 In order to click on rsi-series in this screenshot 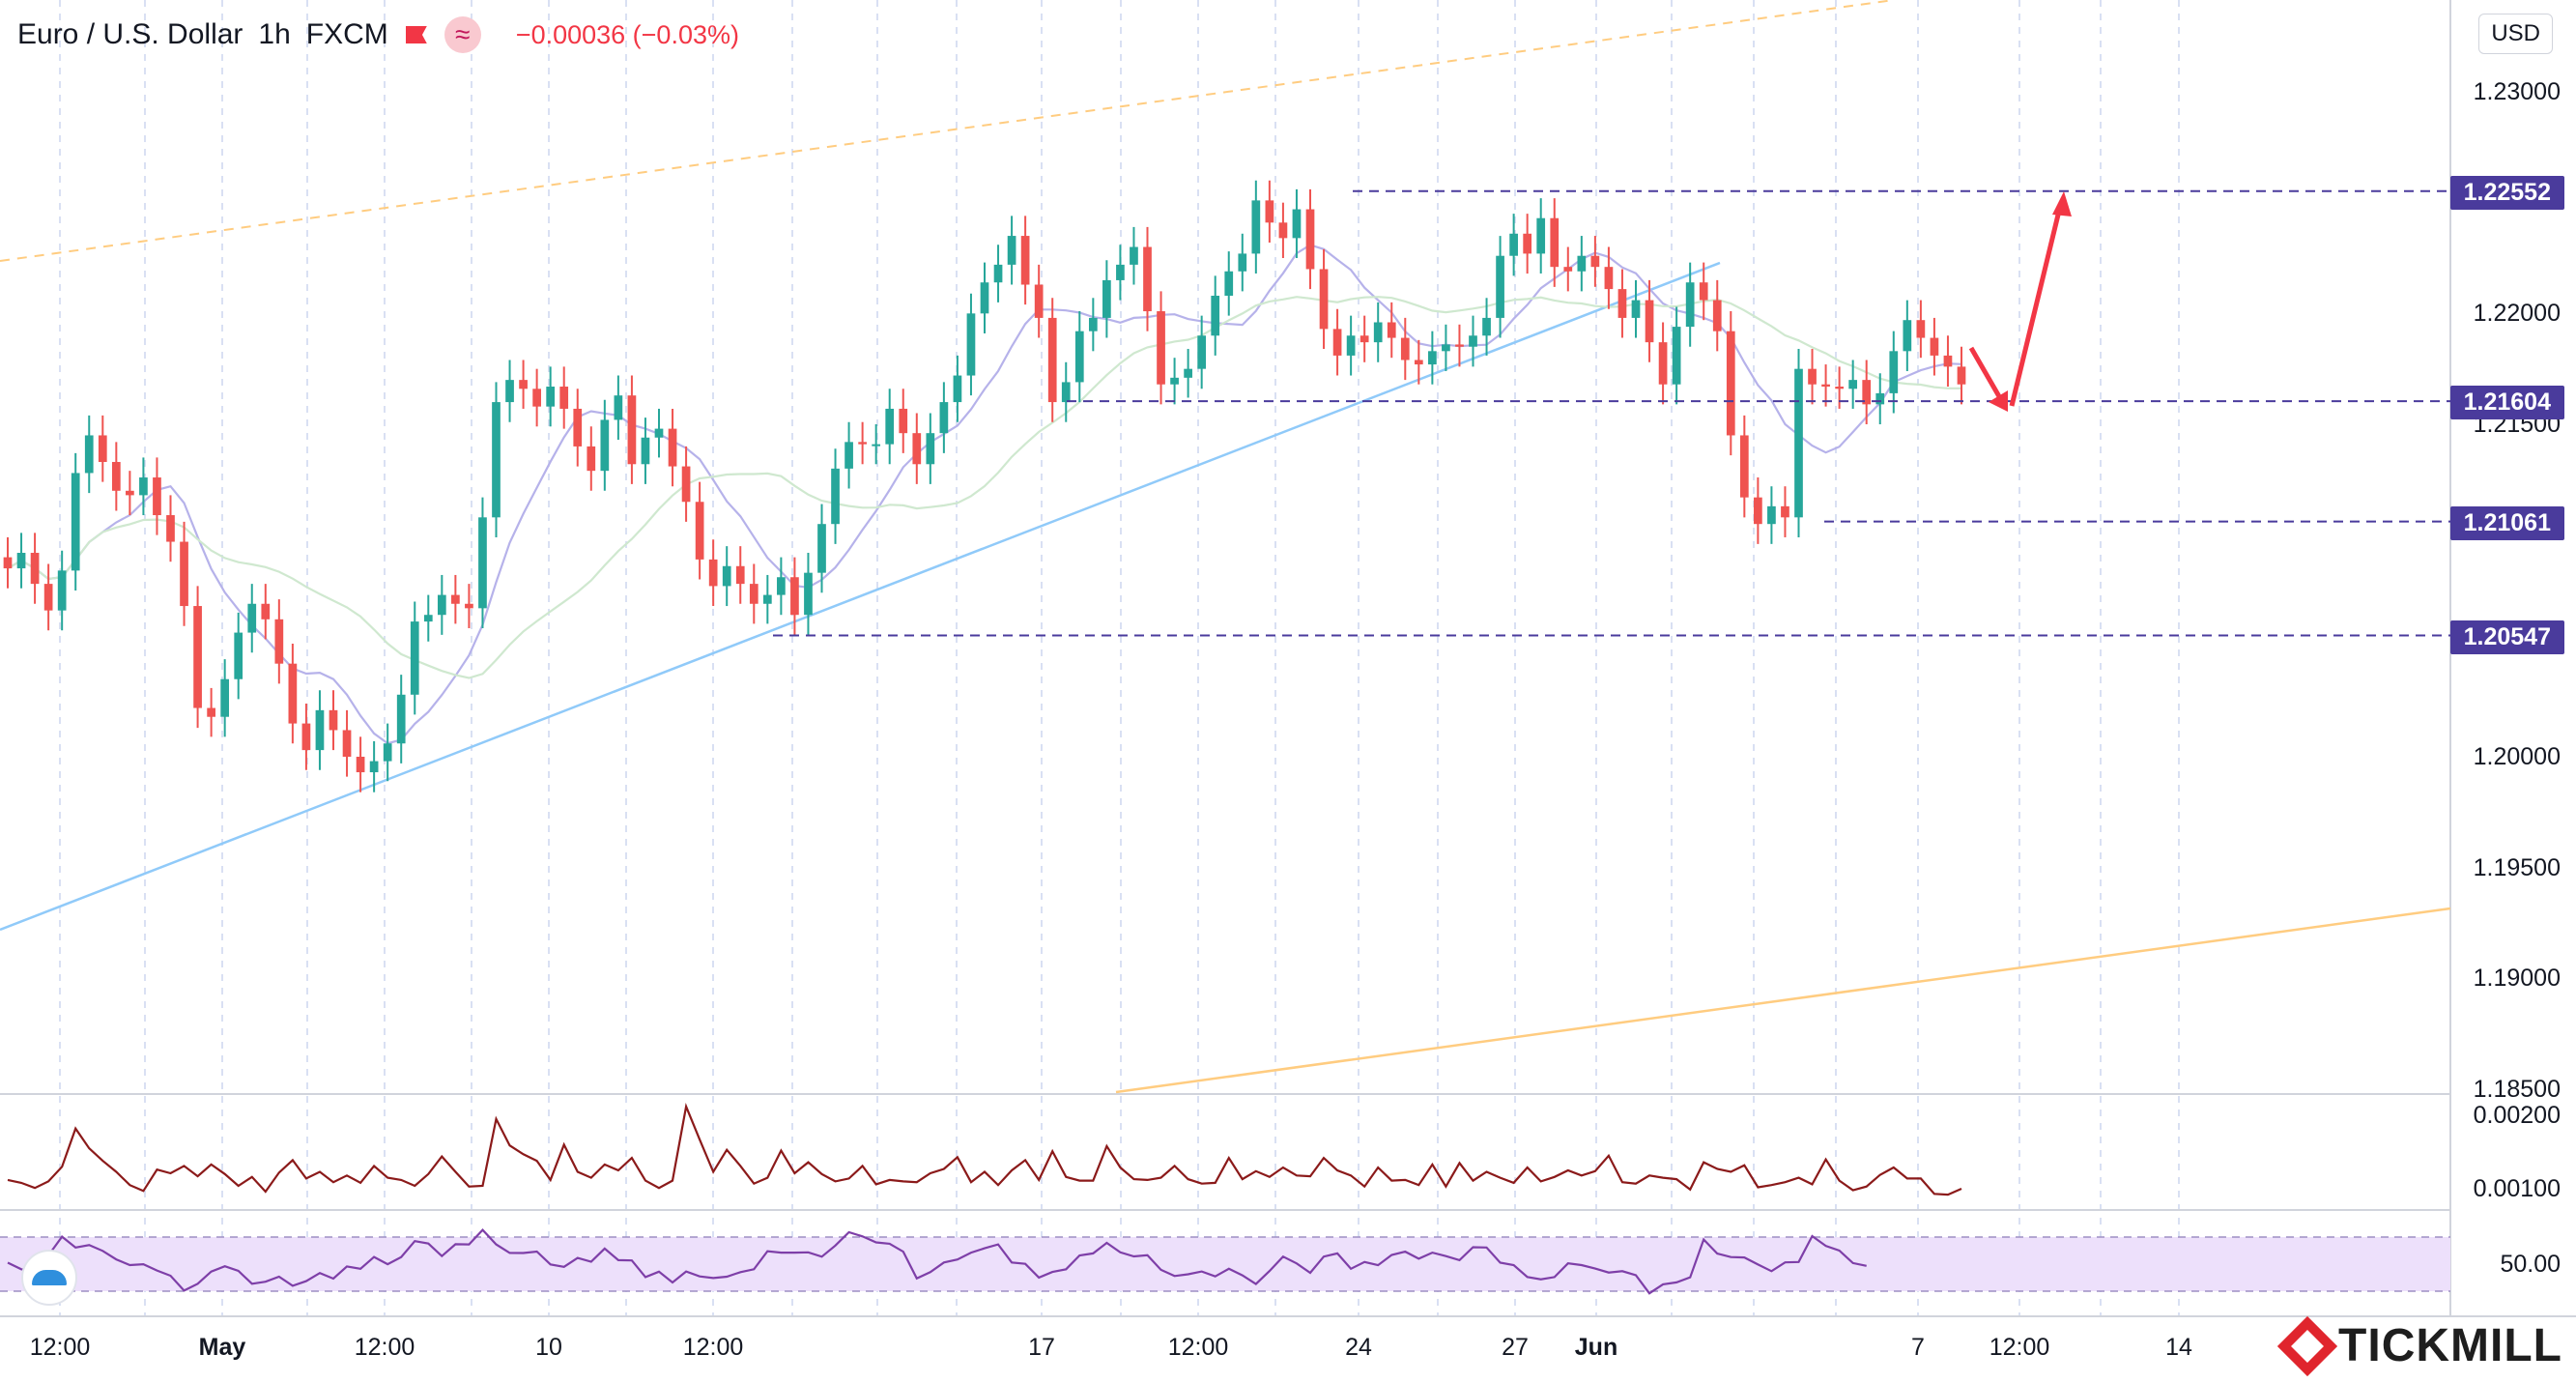, I will do `click(937, 1261)`.